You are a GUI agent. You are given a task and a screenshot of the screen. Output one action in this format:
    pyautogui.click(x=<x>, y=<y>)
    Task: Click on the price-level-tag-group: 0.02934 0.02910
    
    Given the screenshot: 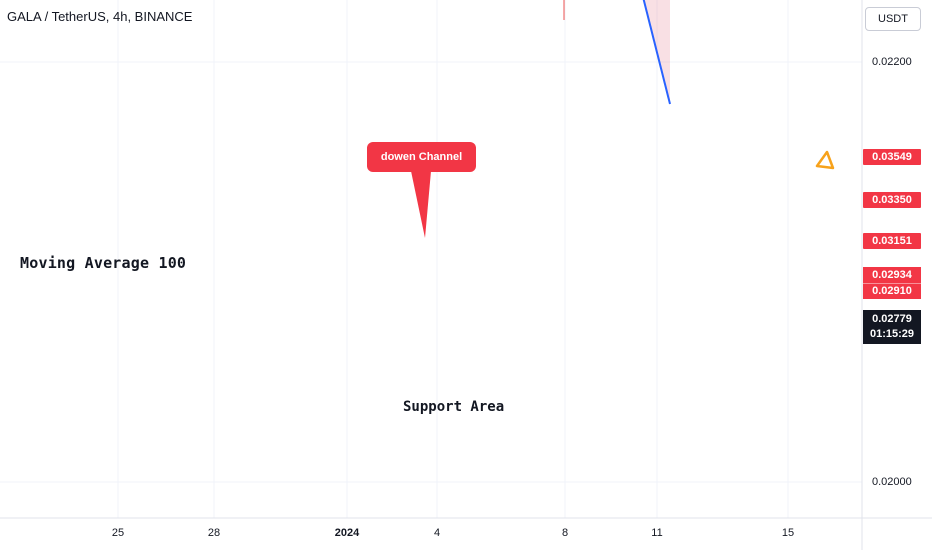 What is the action you would take?
    pyautogui.click(x=892, y=283)
    